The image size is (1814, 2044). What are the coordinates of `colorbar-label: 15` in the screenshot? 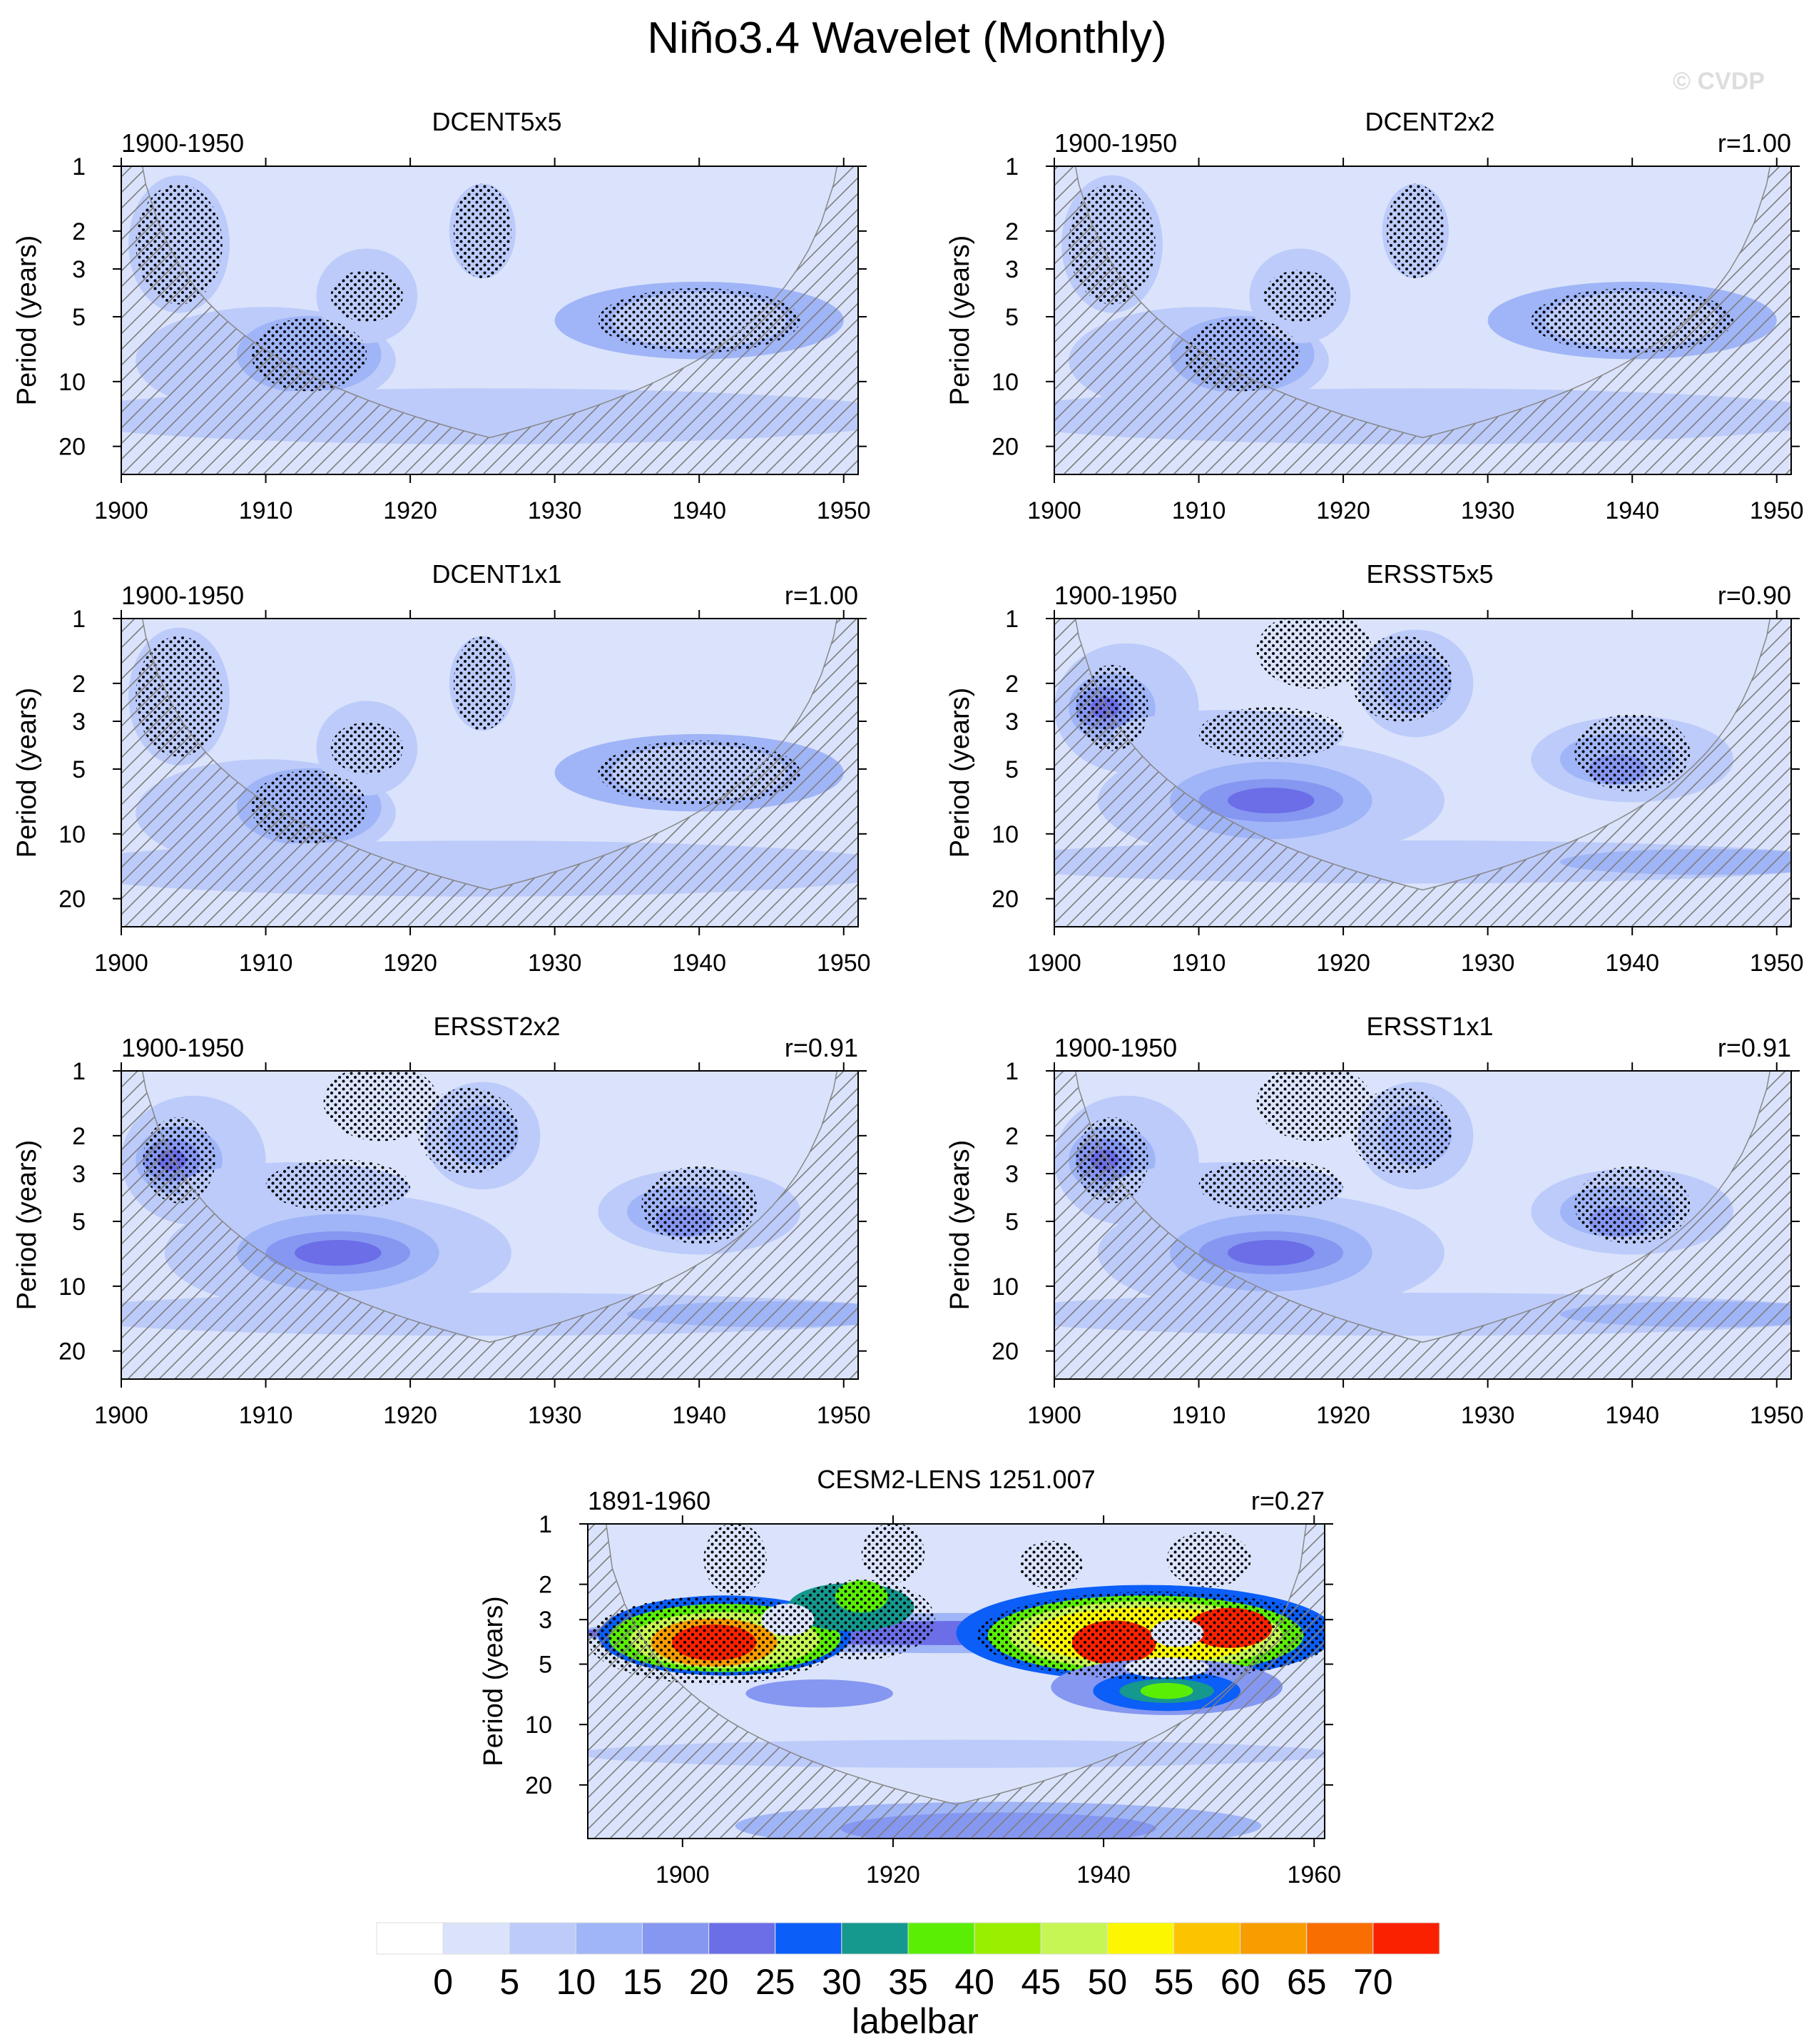 It's located at (643, 1982).